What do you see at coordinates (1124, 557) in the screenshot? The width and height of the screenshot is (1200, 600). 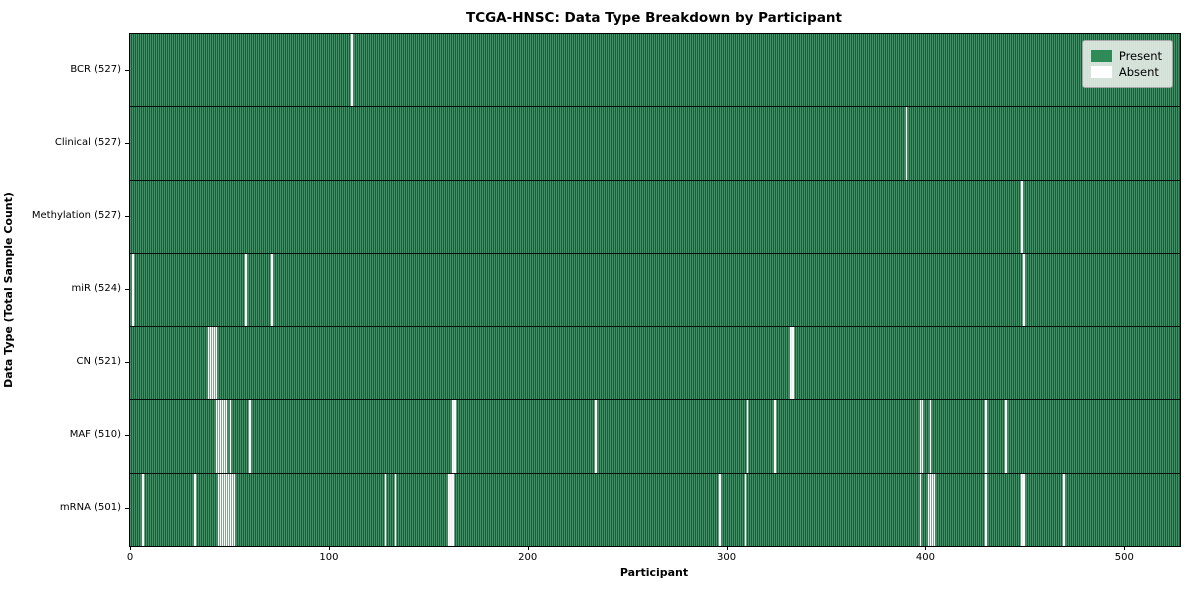 I see `x-tick-label: 500` at bounding box center [1124, 557].